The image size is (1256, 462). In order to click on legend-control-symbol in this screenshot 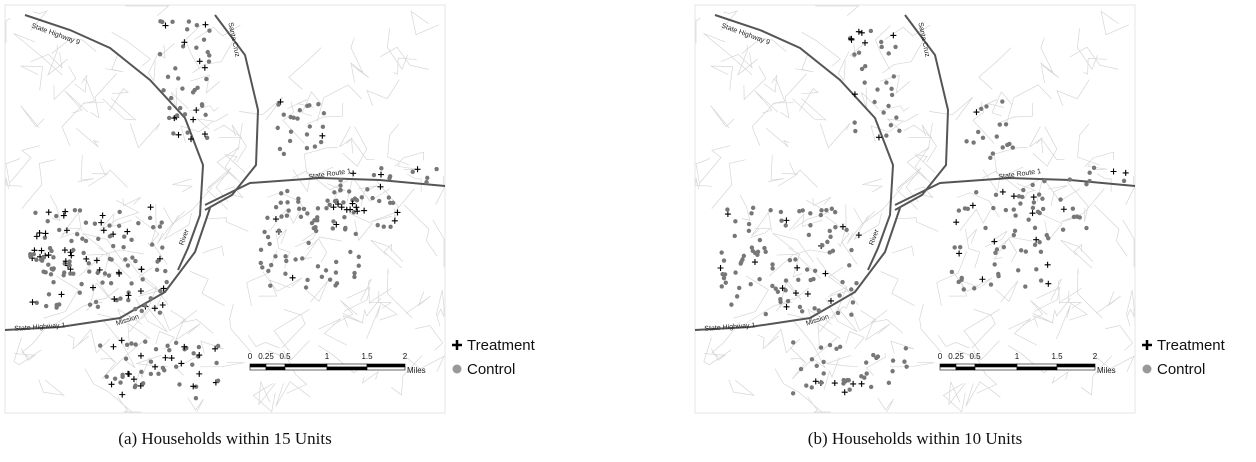, I will do `click(457, 369)`.